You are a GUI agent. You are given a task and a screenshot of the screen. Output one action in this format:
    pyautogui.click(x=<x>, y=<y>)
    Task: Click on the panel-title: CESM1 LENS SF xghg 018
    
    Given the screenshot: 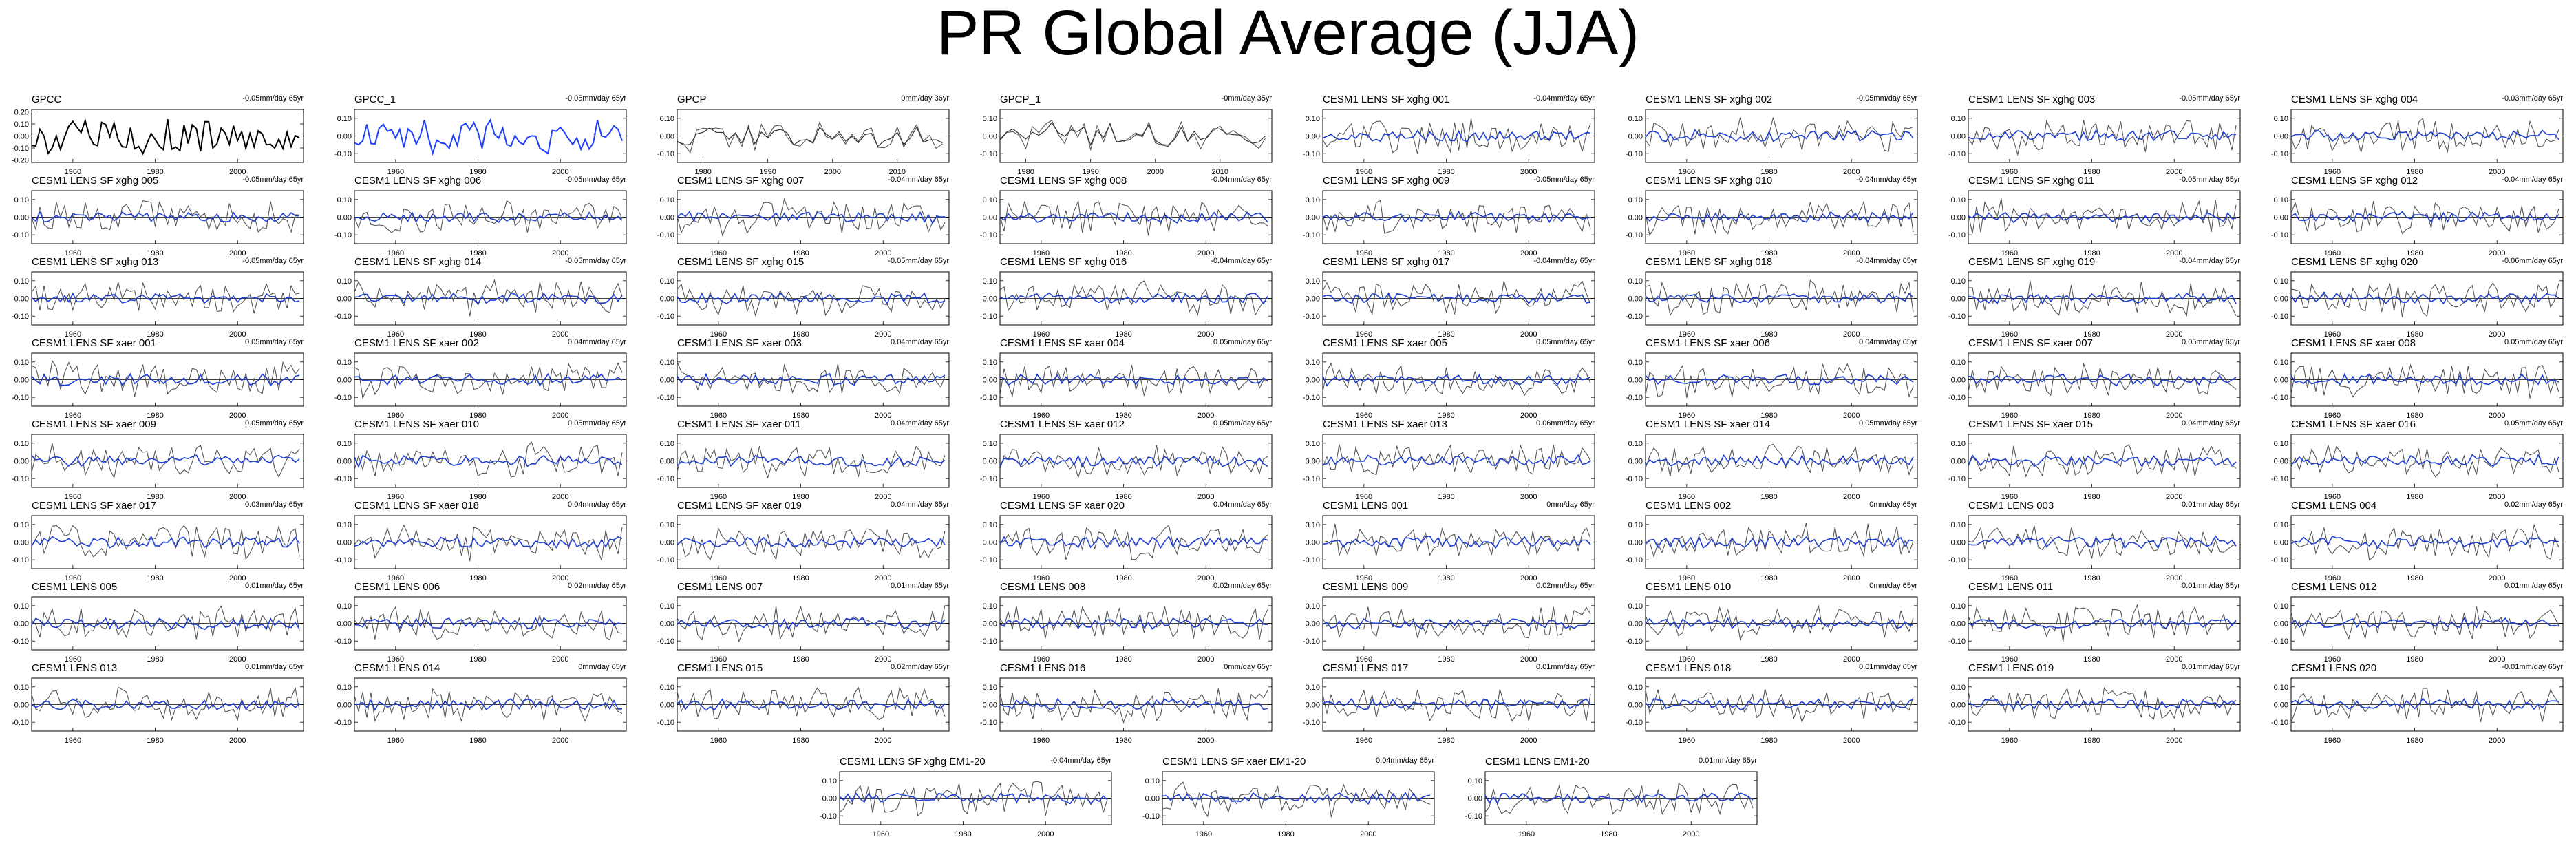 What is the action you would take?
    pyautogui.click(x=1709, y=262)
    